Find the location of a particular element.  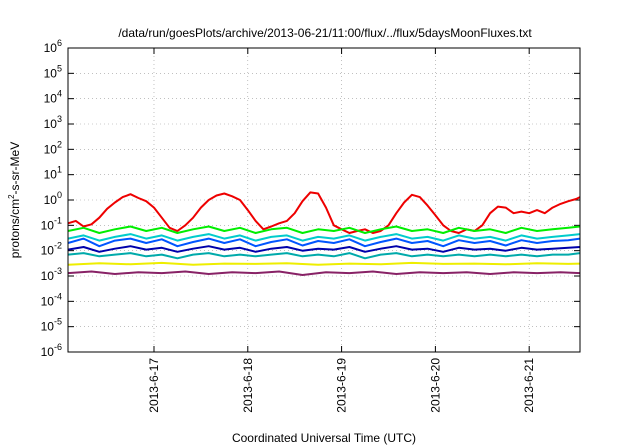

y-tick-label: 10⁵ is located at coordinates (53, 71).